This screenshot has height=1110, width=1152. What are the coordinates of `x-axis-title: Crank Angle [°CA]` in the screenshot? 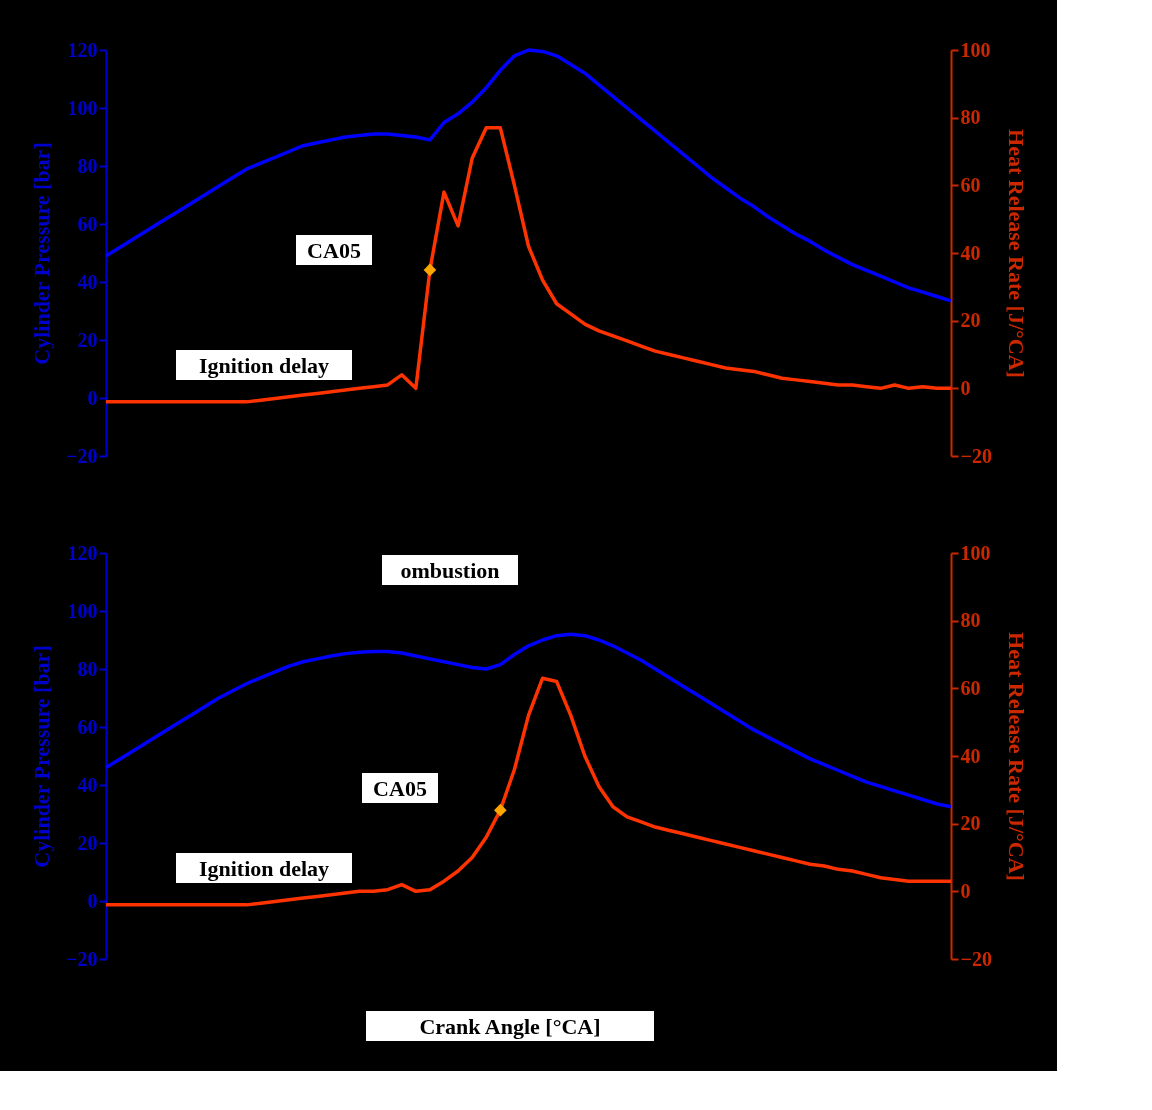 It's located at (510, 1026).